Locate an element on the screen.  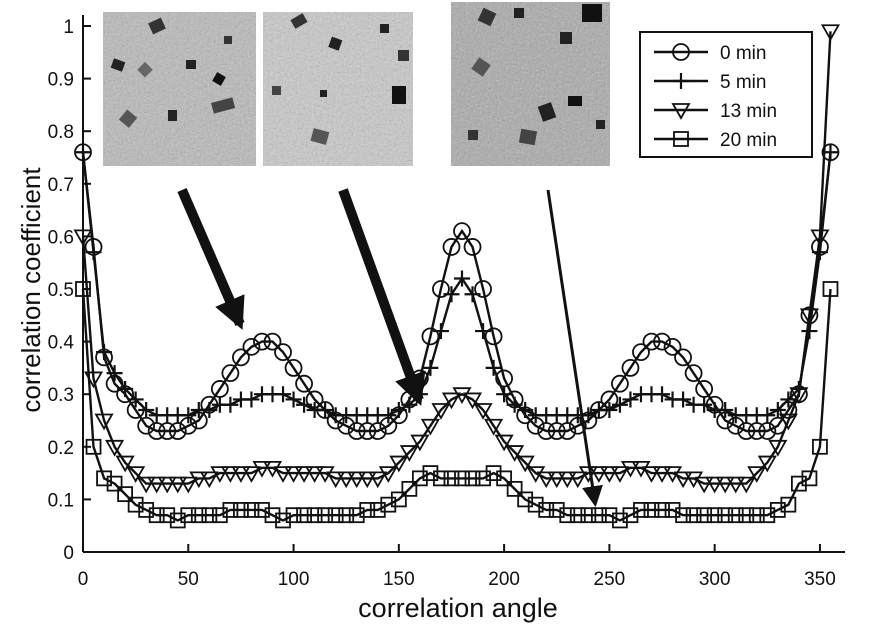
legend-items: 0 min 5 min 13 min 20 min is located at coordinates (715, 97).